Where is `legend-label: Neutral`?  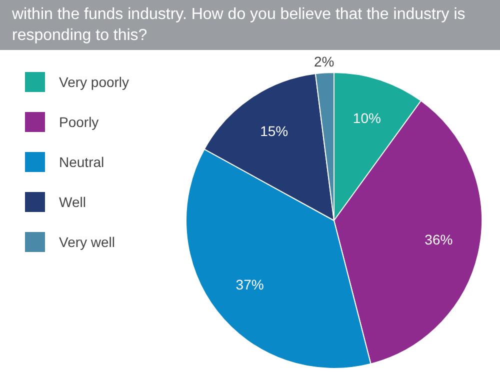
legend-label: Neutral is located at coordinates (81, 162).